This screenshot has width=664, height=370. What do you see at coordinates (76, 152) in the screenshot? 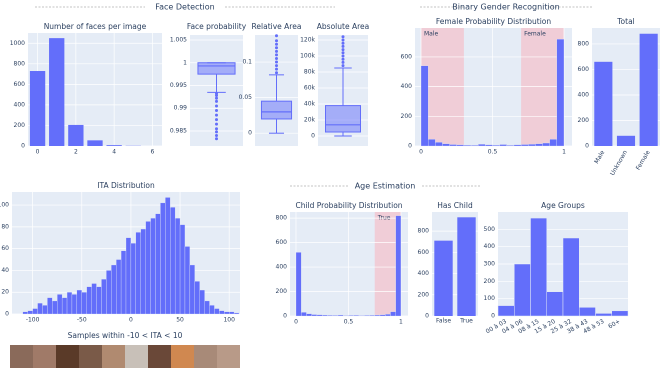
I see `x-tick-label: 2` at bounding box center [76, 152].